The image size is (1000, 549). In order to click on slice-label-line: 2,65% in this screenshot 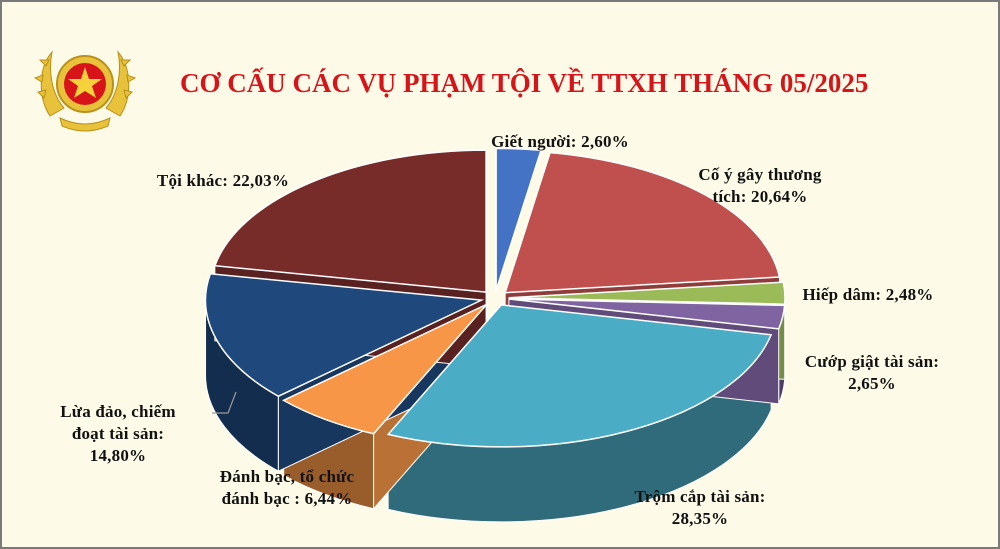, I will do `click(872, 383)`.